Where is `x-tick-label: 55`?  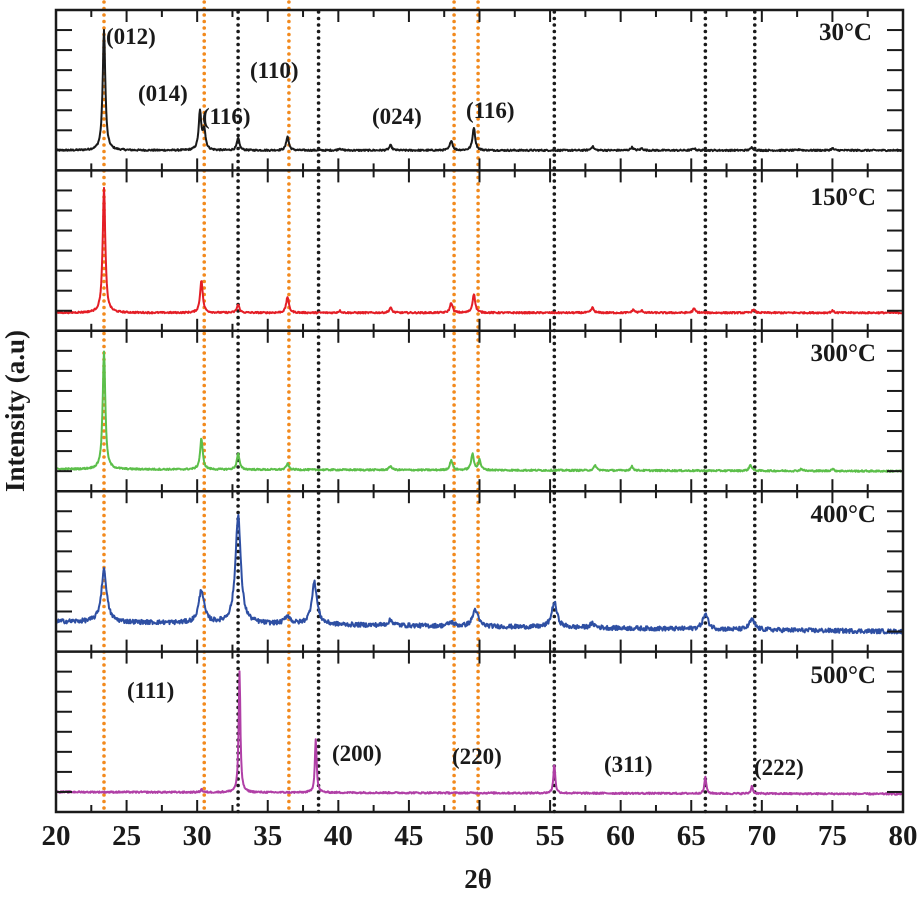 x-tick-label: 55 is located at coordinates (550, 836).